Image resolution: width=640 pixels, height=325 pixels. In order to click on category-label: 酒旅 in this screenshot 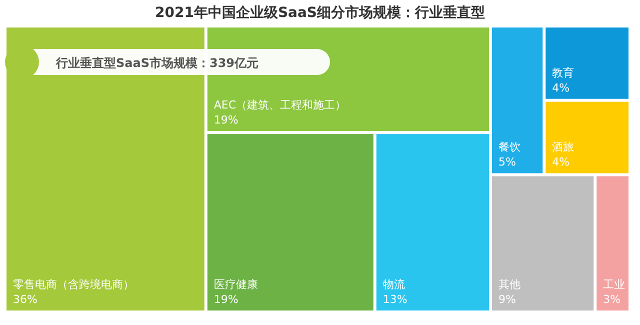, I will do `click(563, 147)`.